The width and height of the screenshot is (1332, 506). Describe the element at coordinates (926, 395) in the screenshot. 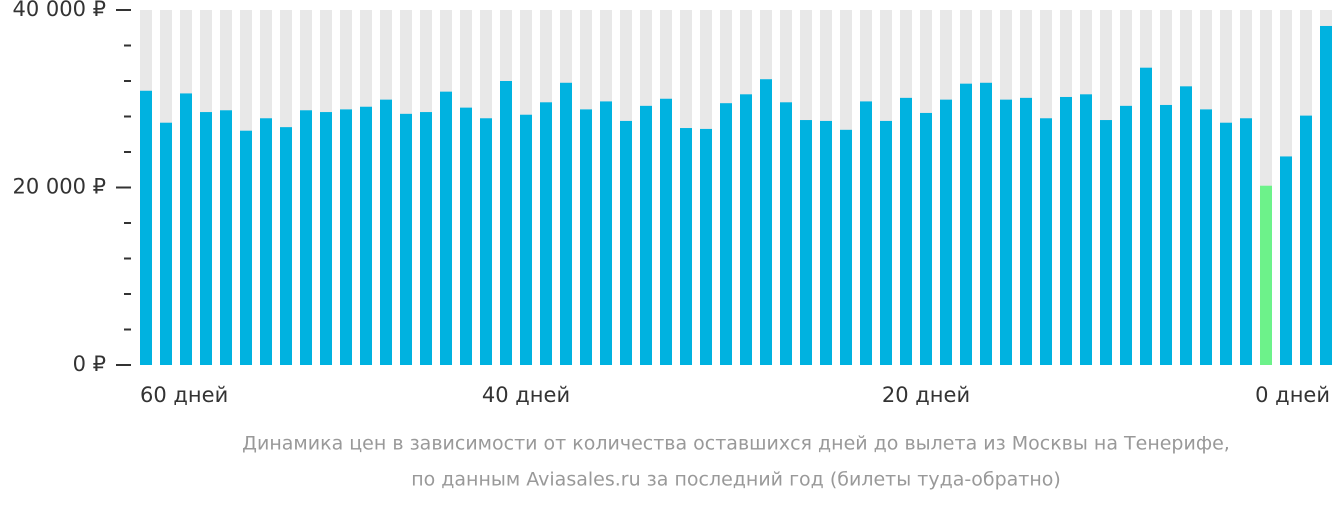

I see `x-tick-label: 20 дней` at that location.